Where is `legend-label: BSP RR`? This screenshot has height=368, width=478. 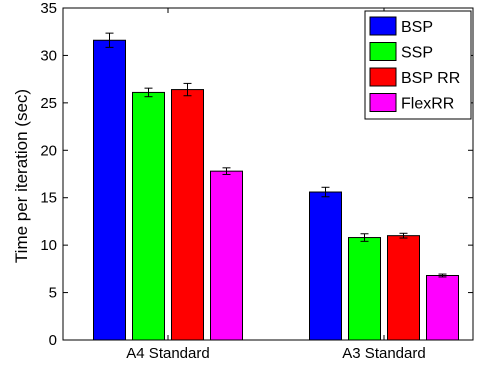
legend-label: BSP RR is located at coordinates (430, 78).